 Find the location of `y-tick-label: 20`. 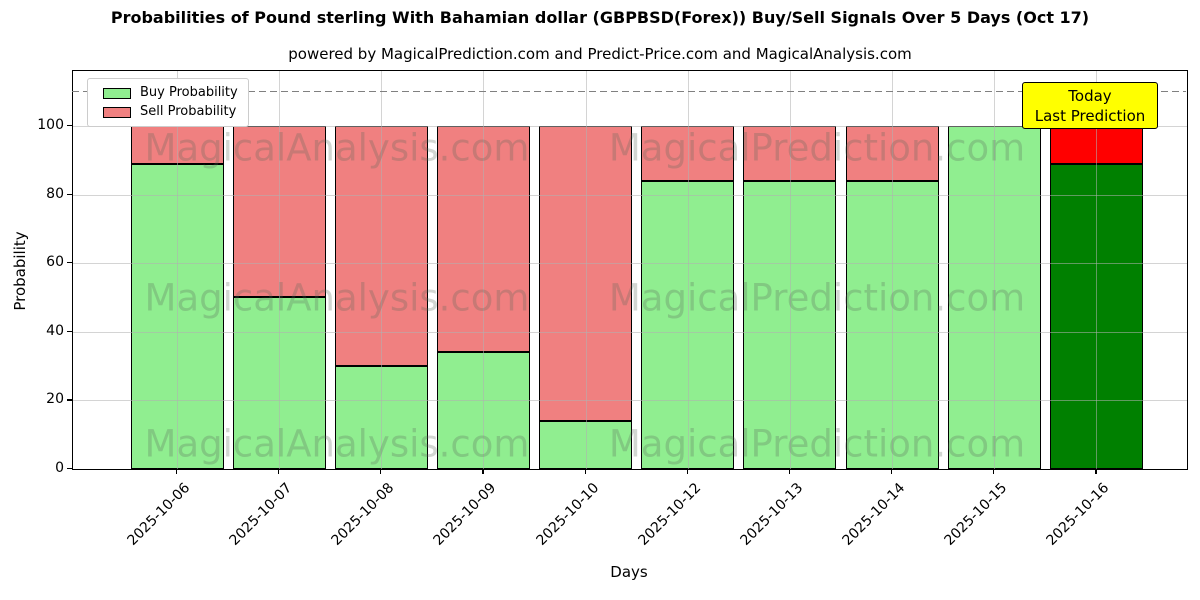

y-tick-label: 20 is located at coordinates (55, 399).